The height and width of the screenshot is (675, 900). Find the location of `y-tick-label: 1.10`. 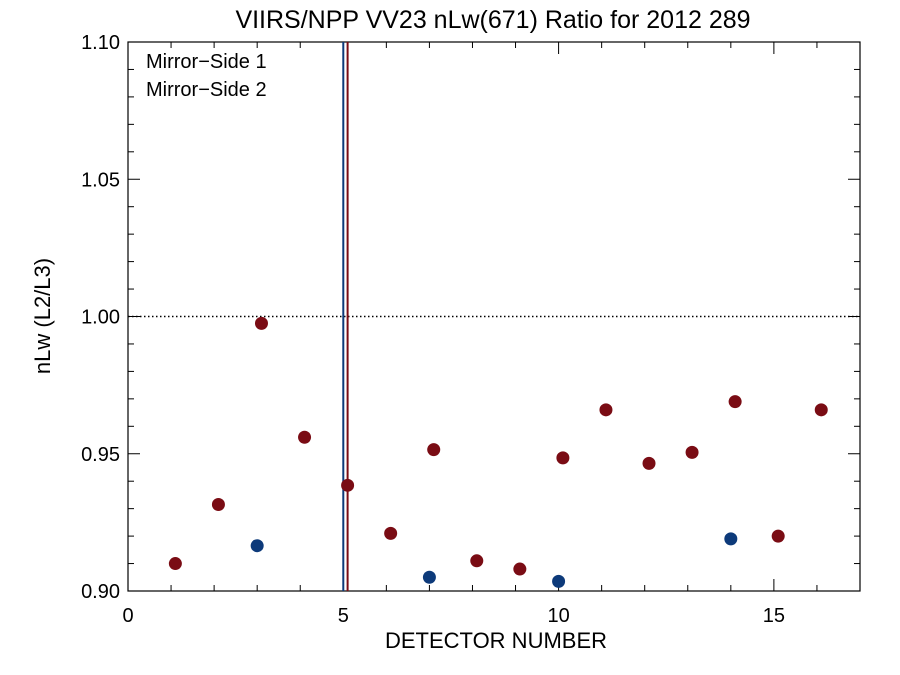

y-tick-label: 1.10 is located at coordinates (100, 43).